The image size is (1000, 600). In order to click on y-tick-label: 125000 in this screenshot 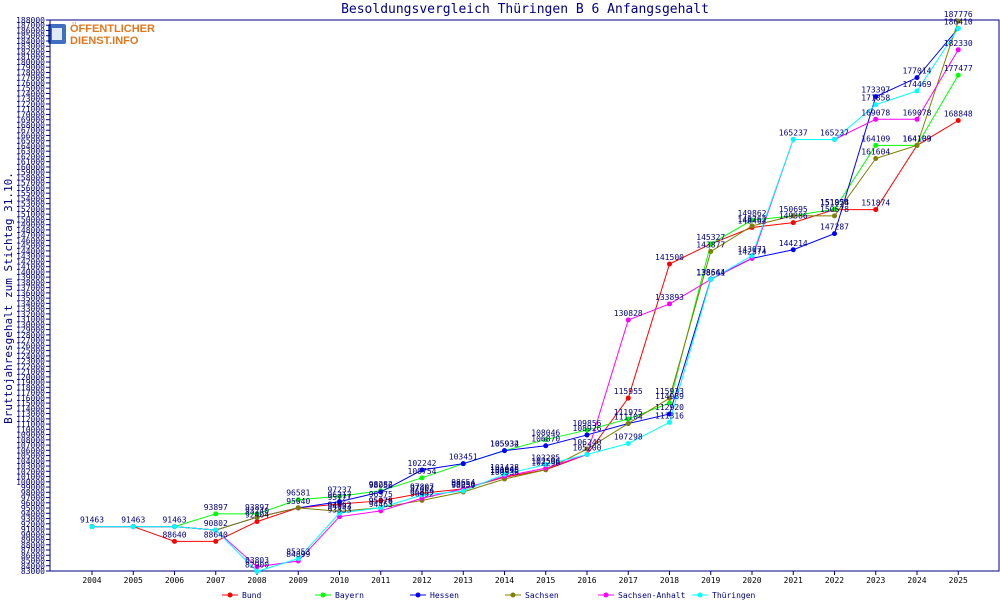, I will do `click(30, 351)`.